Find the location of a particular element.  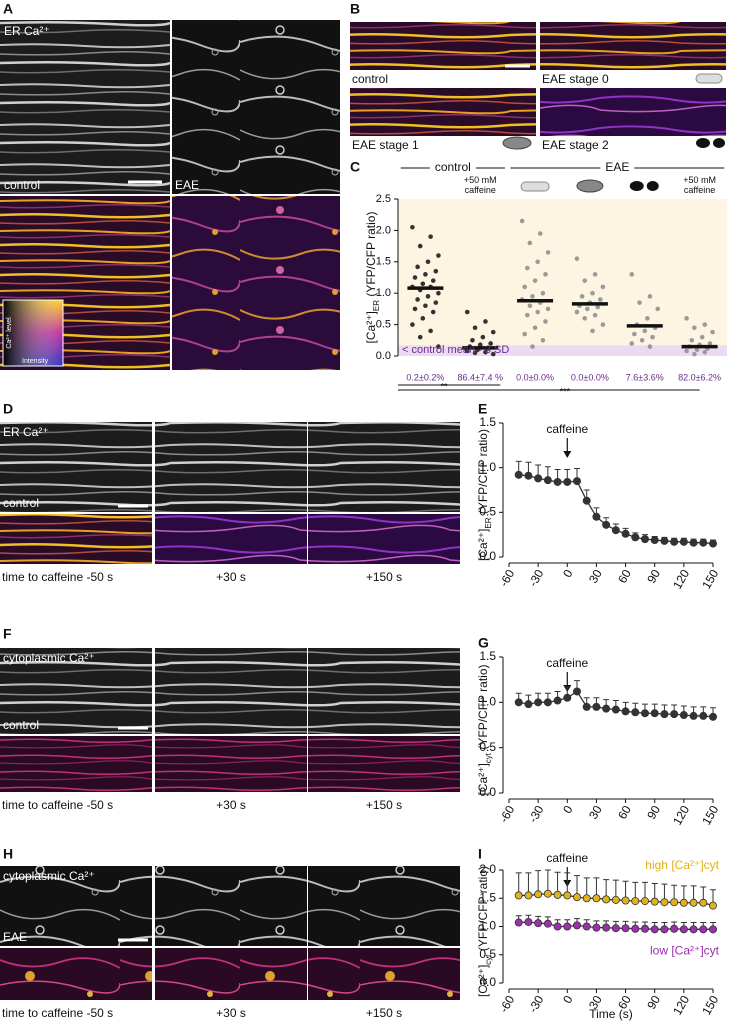

image-label: control is located at coordinates (21, 503).